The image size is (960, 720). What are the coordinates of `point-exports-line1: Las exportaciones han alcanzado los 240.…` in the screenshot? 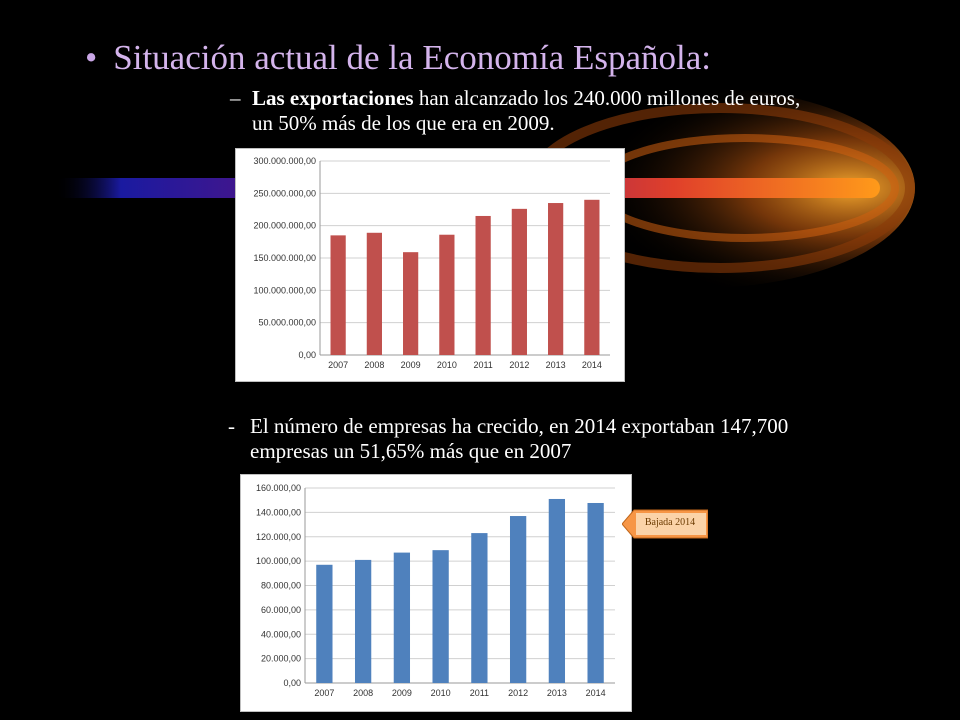 It's located at (526, 98).